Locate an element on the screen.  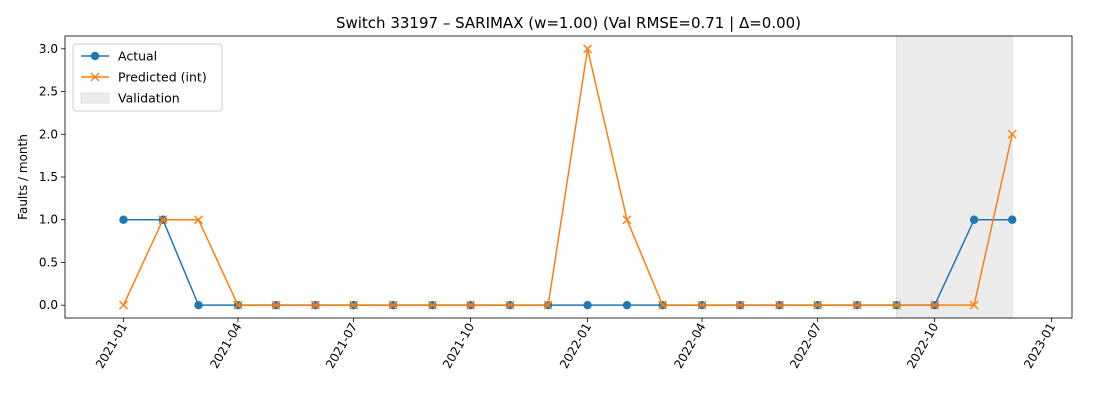
validation-rect is located at coordinates (954, 177).